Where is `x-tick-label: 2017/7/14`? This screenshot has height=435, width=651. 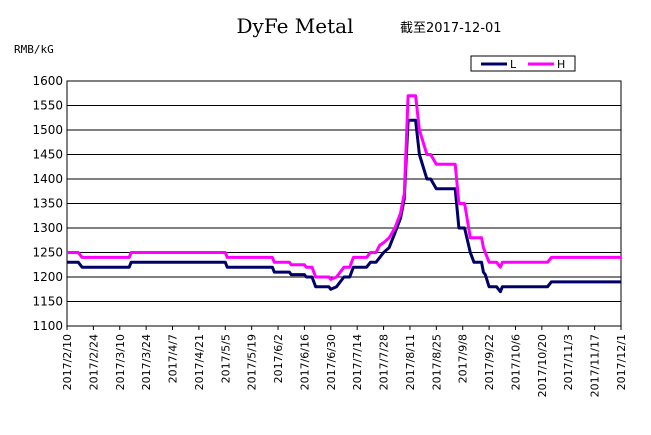 x-tick-label: 2017/7/14 is located at coordinates (357, 362).